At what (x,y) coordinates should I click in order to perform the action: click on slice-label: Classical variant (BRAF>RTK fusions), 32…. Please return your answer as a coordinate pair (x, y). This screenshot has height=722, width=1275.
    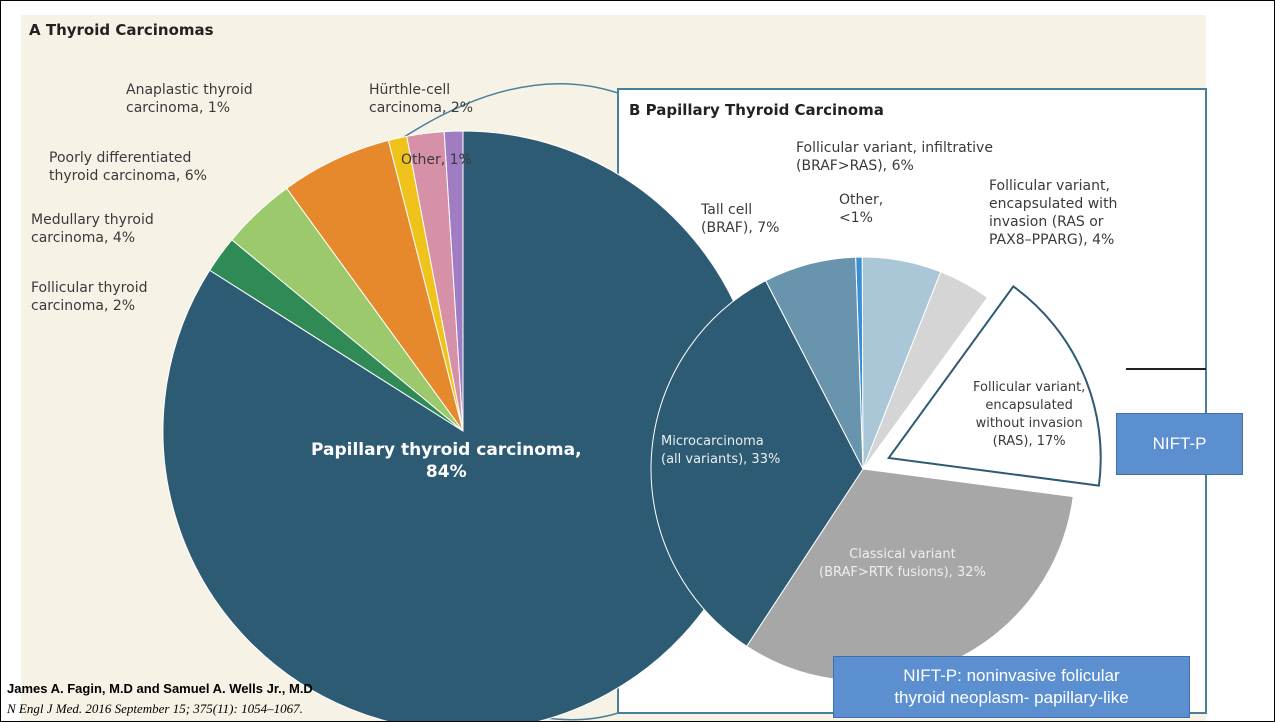
    Looking at the image, I should click on (902, 563).